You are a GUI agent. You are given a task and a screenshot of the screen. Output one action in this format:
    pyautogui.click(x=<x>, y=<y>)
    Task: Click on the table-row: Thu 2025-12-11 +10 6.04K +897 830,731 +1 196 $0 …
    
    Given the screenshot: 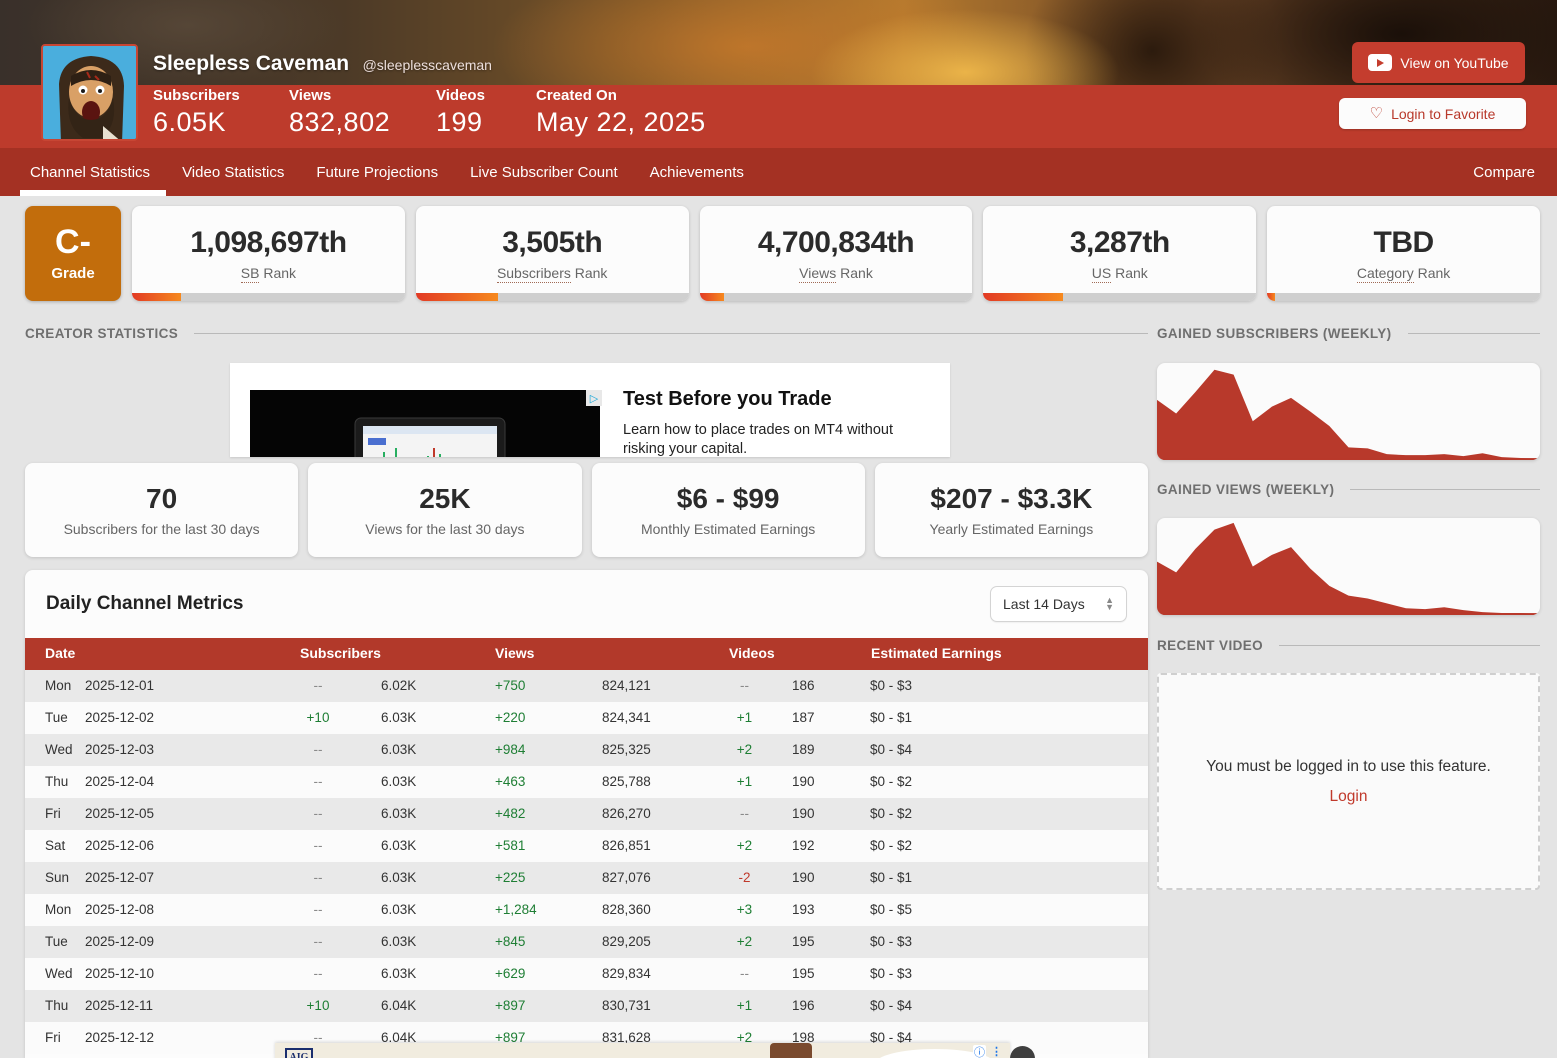 What is the action you would take?
    pyautogui.click(x=586, y=1006)
    